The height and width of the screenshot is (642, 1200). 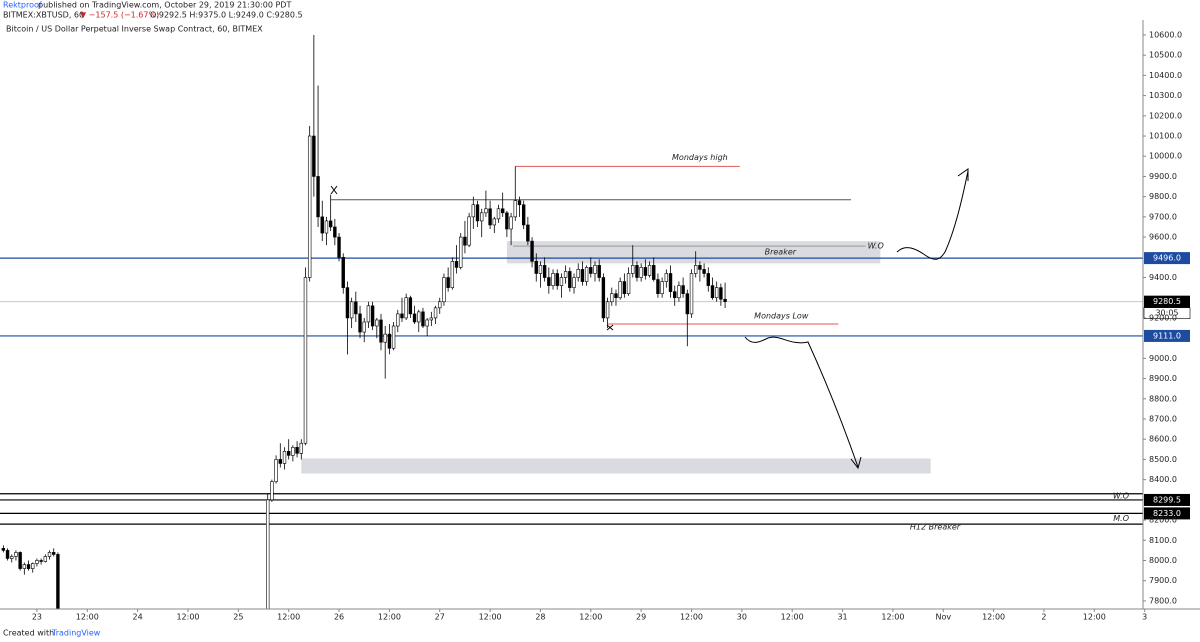 What do you see at coordinates (1163, 358) in the screenshot?
I see `y-tick-label: 9000.0` at bounding box center [1163, 358].